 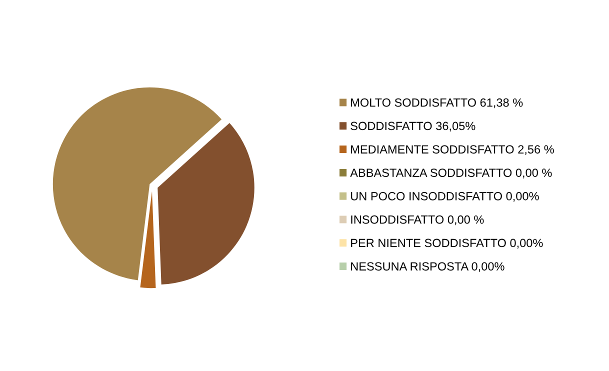 I want to click on legend-label: MOLTO SODDISFATTO 61,38 %, so click(x=437, y=103).